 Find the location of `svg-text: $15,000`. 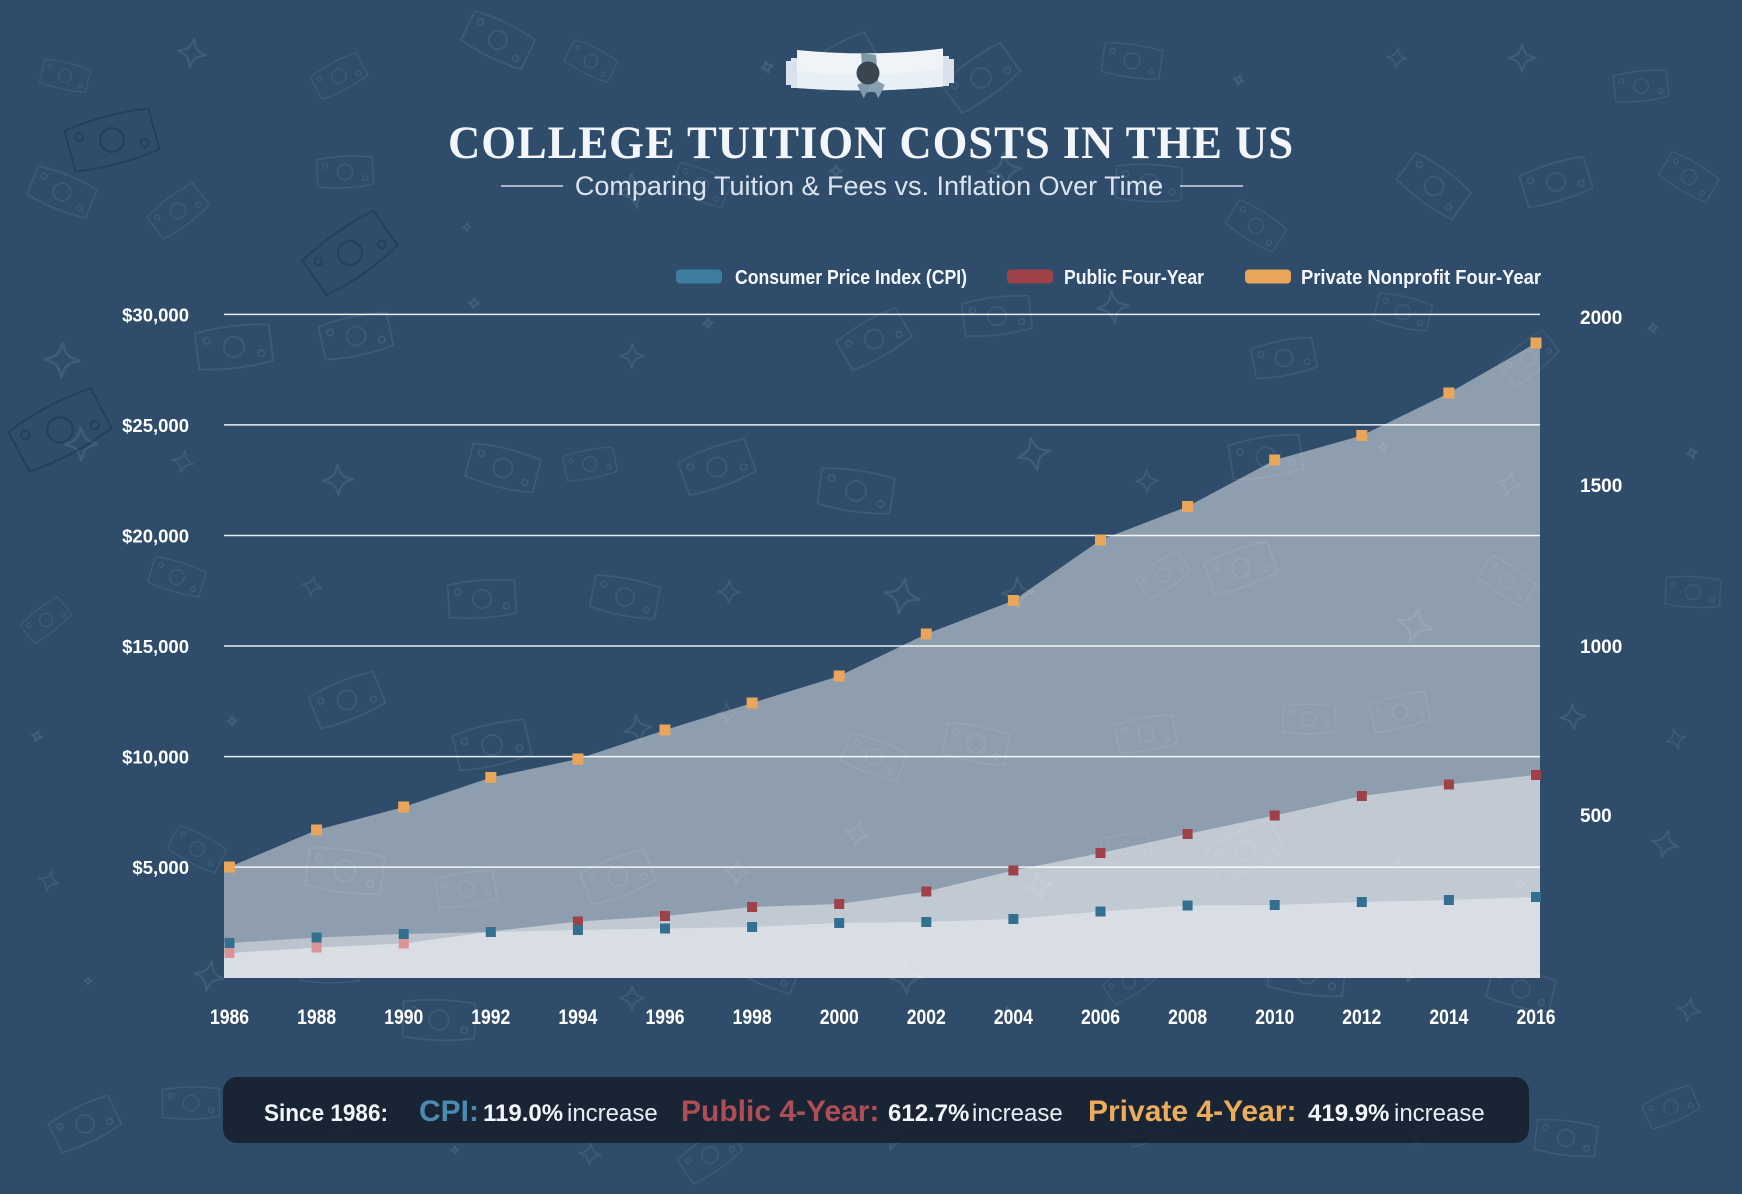

svg-text: $15,000 is located at coordinates (155, 646).